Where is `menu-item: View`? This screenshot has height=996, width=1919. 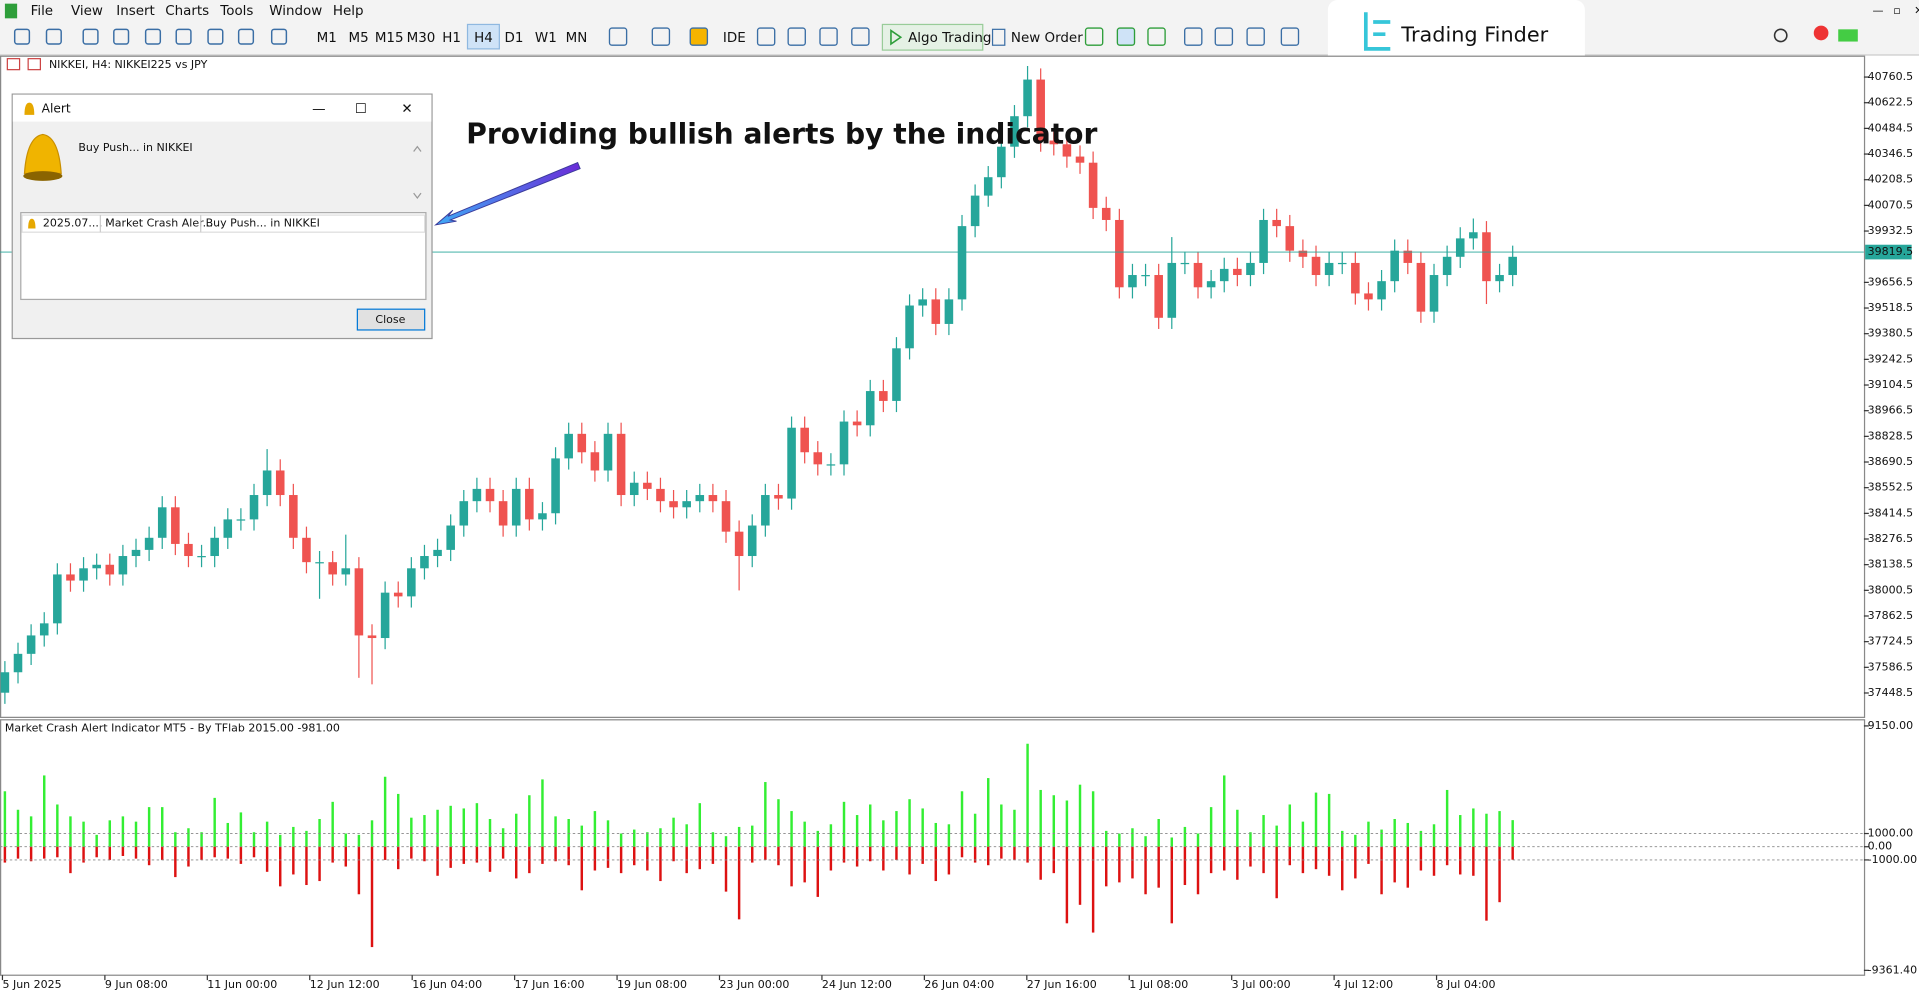
menu-item: View is located at coordinates (87, 11).